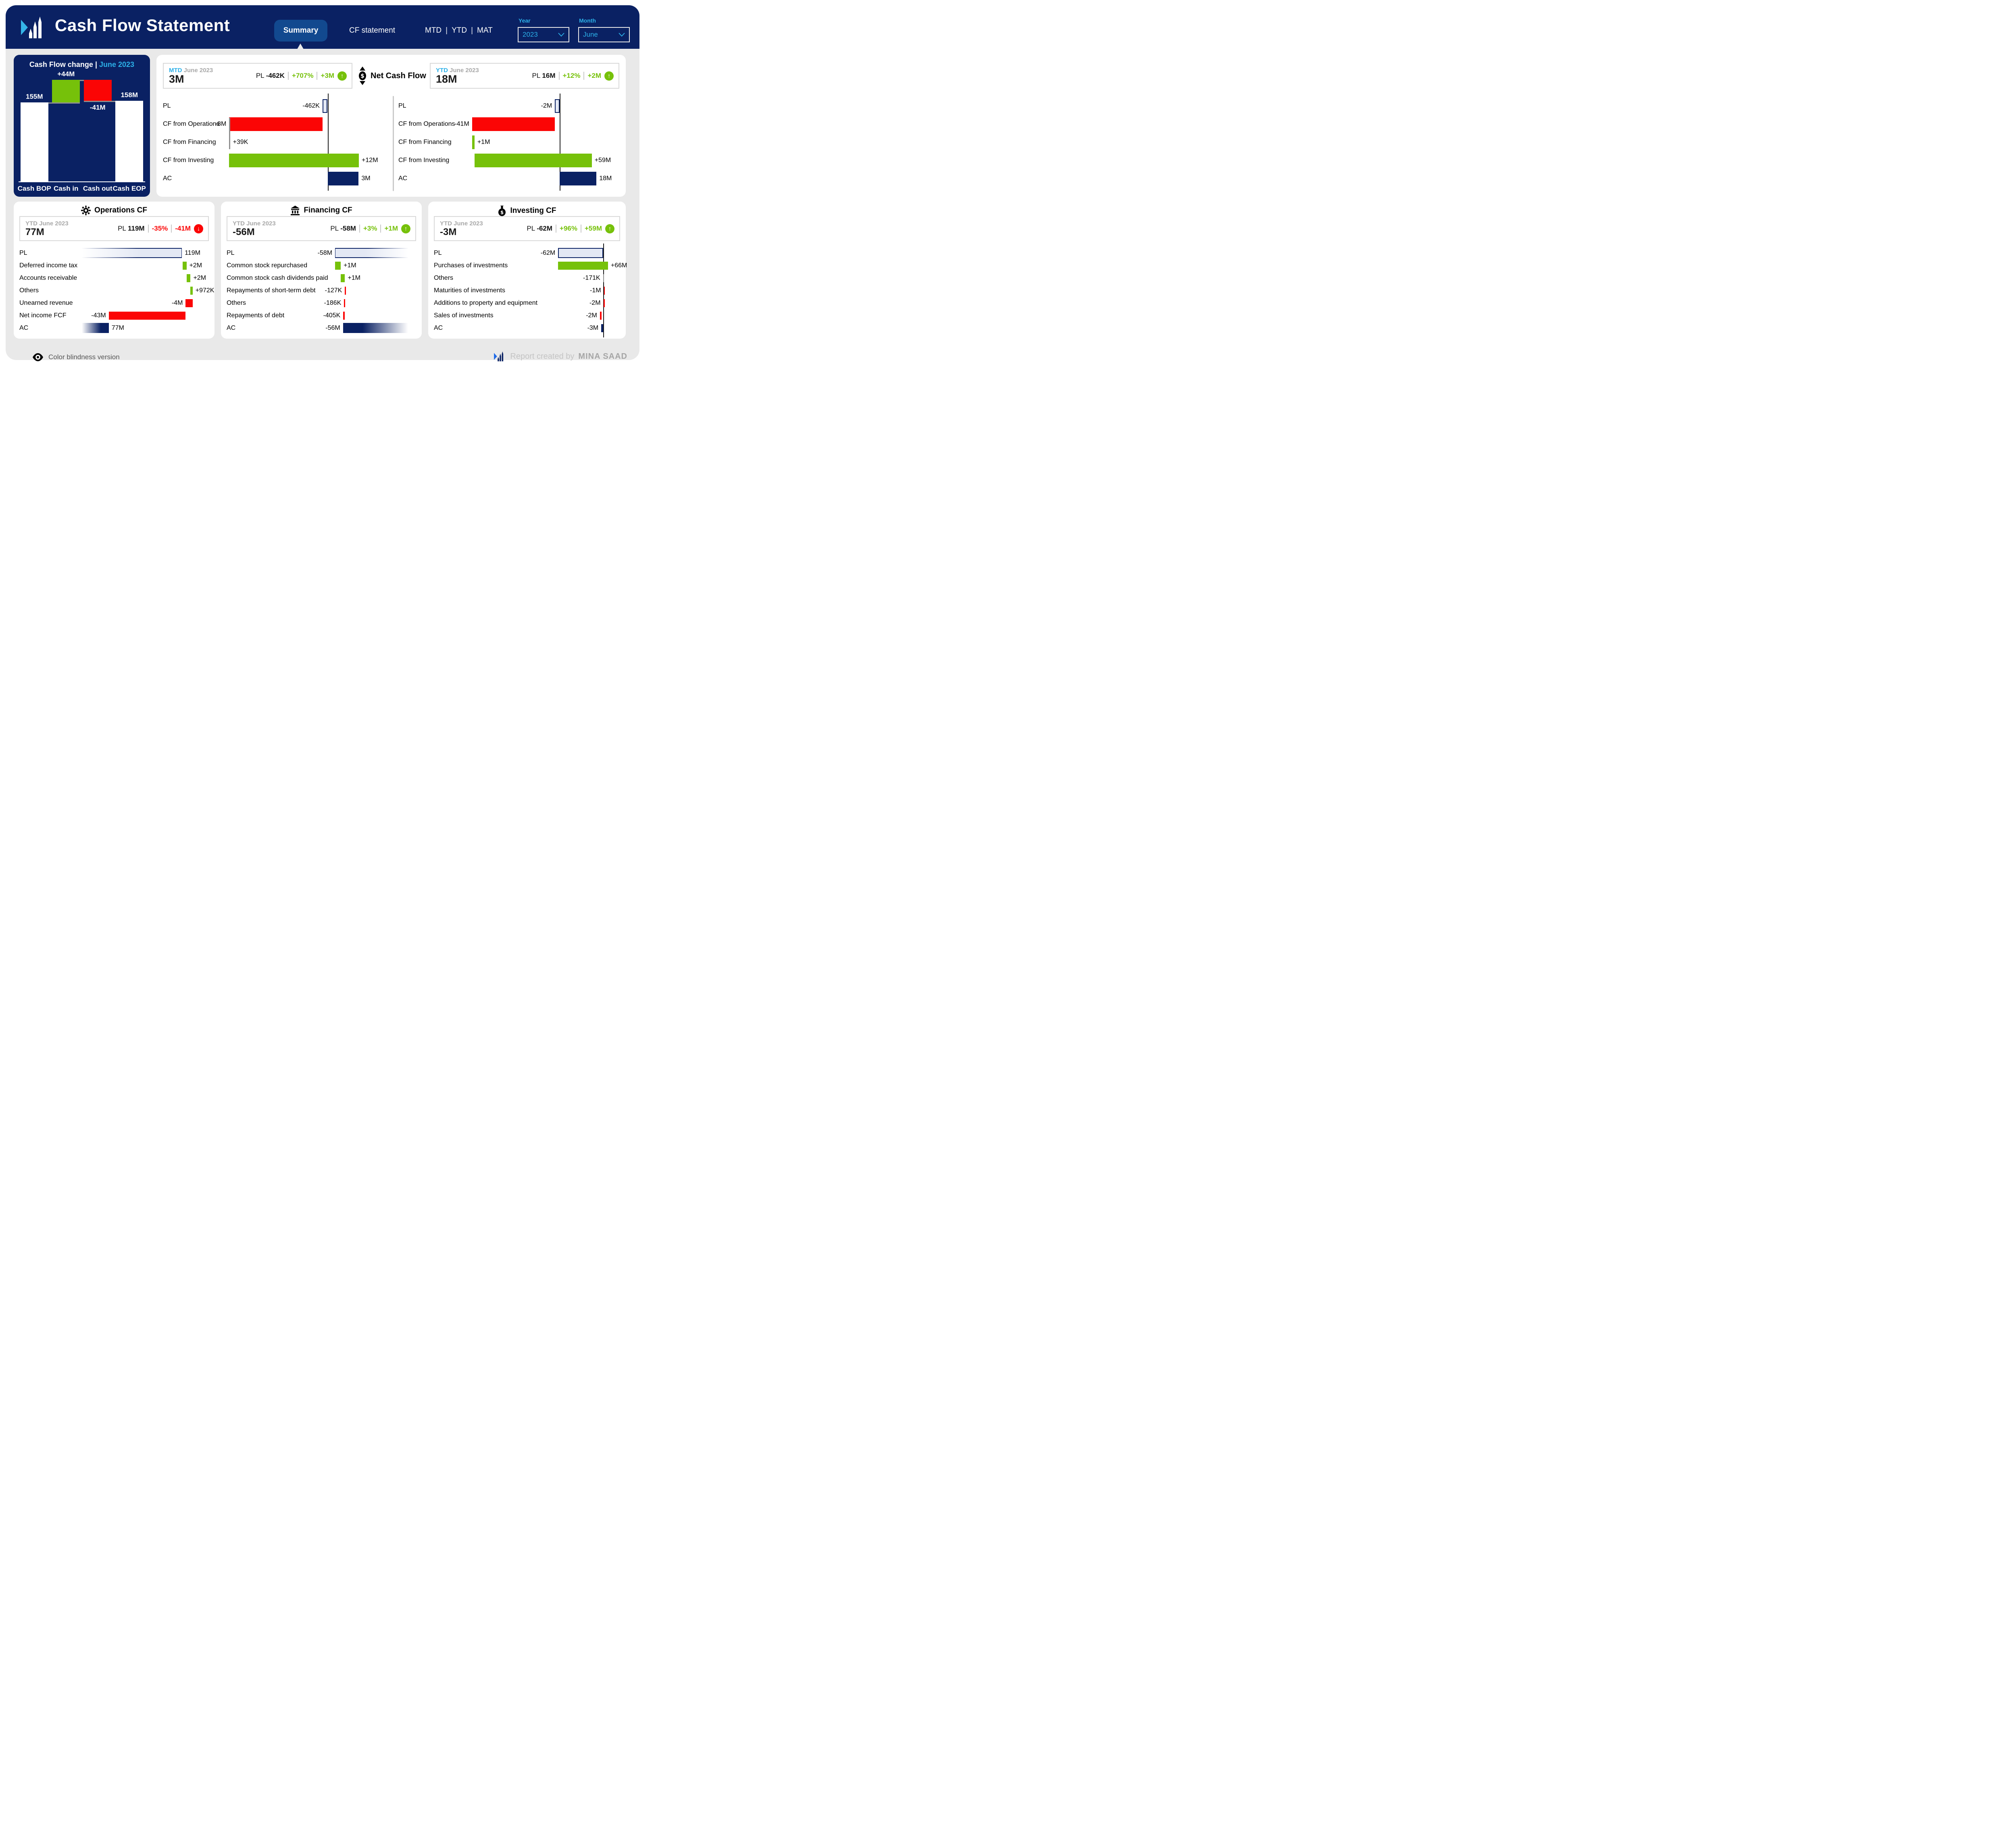 The width and height of the screenshot is (2016, 1840). I want to click on year-dropdown: 2023, so click(543, 34).